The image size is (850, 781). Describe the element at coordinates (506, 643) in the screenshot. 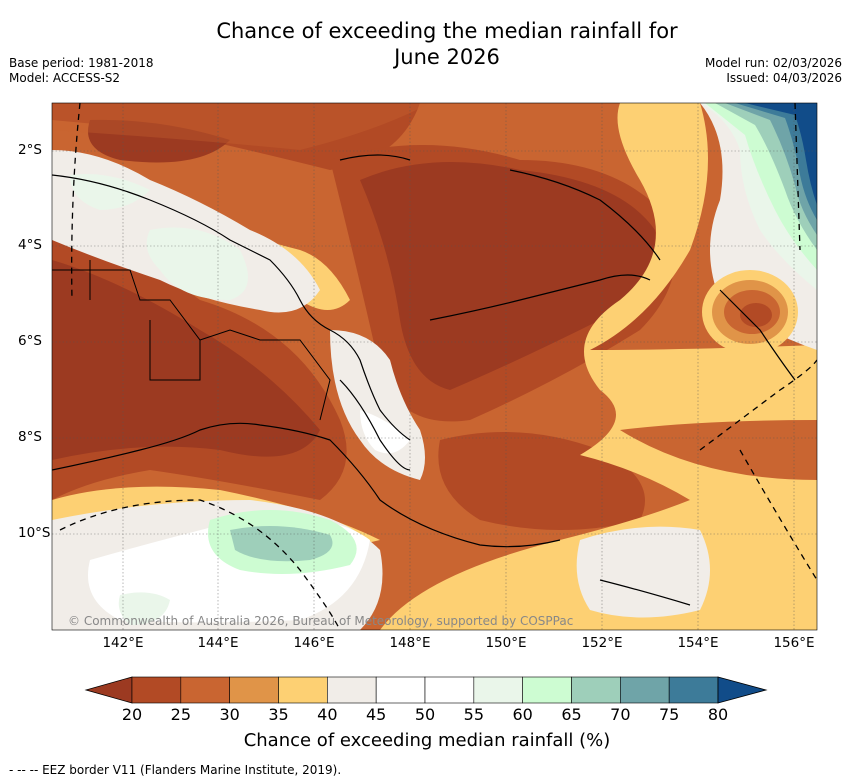

I see `lon-label: 150°E` at that location.